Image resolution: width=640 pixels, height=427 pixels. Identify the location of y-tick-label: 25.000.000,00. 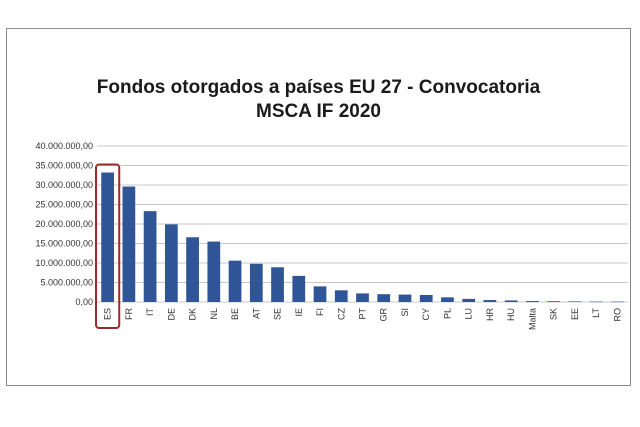
(64, 205).